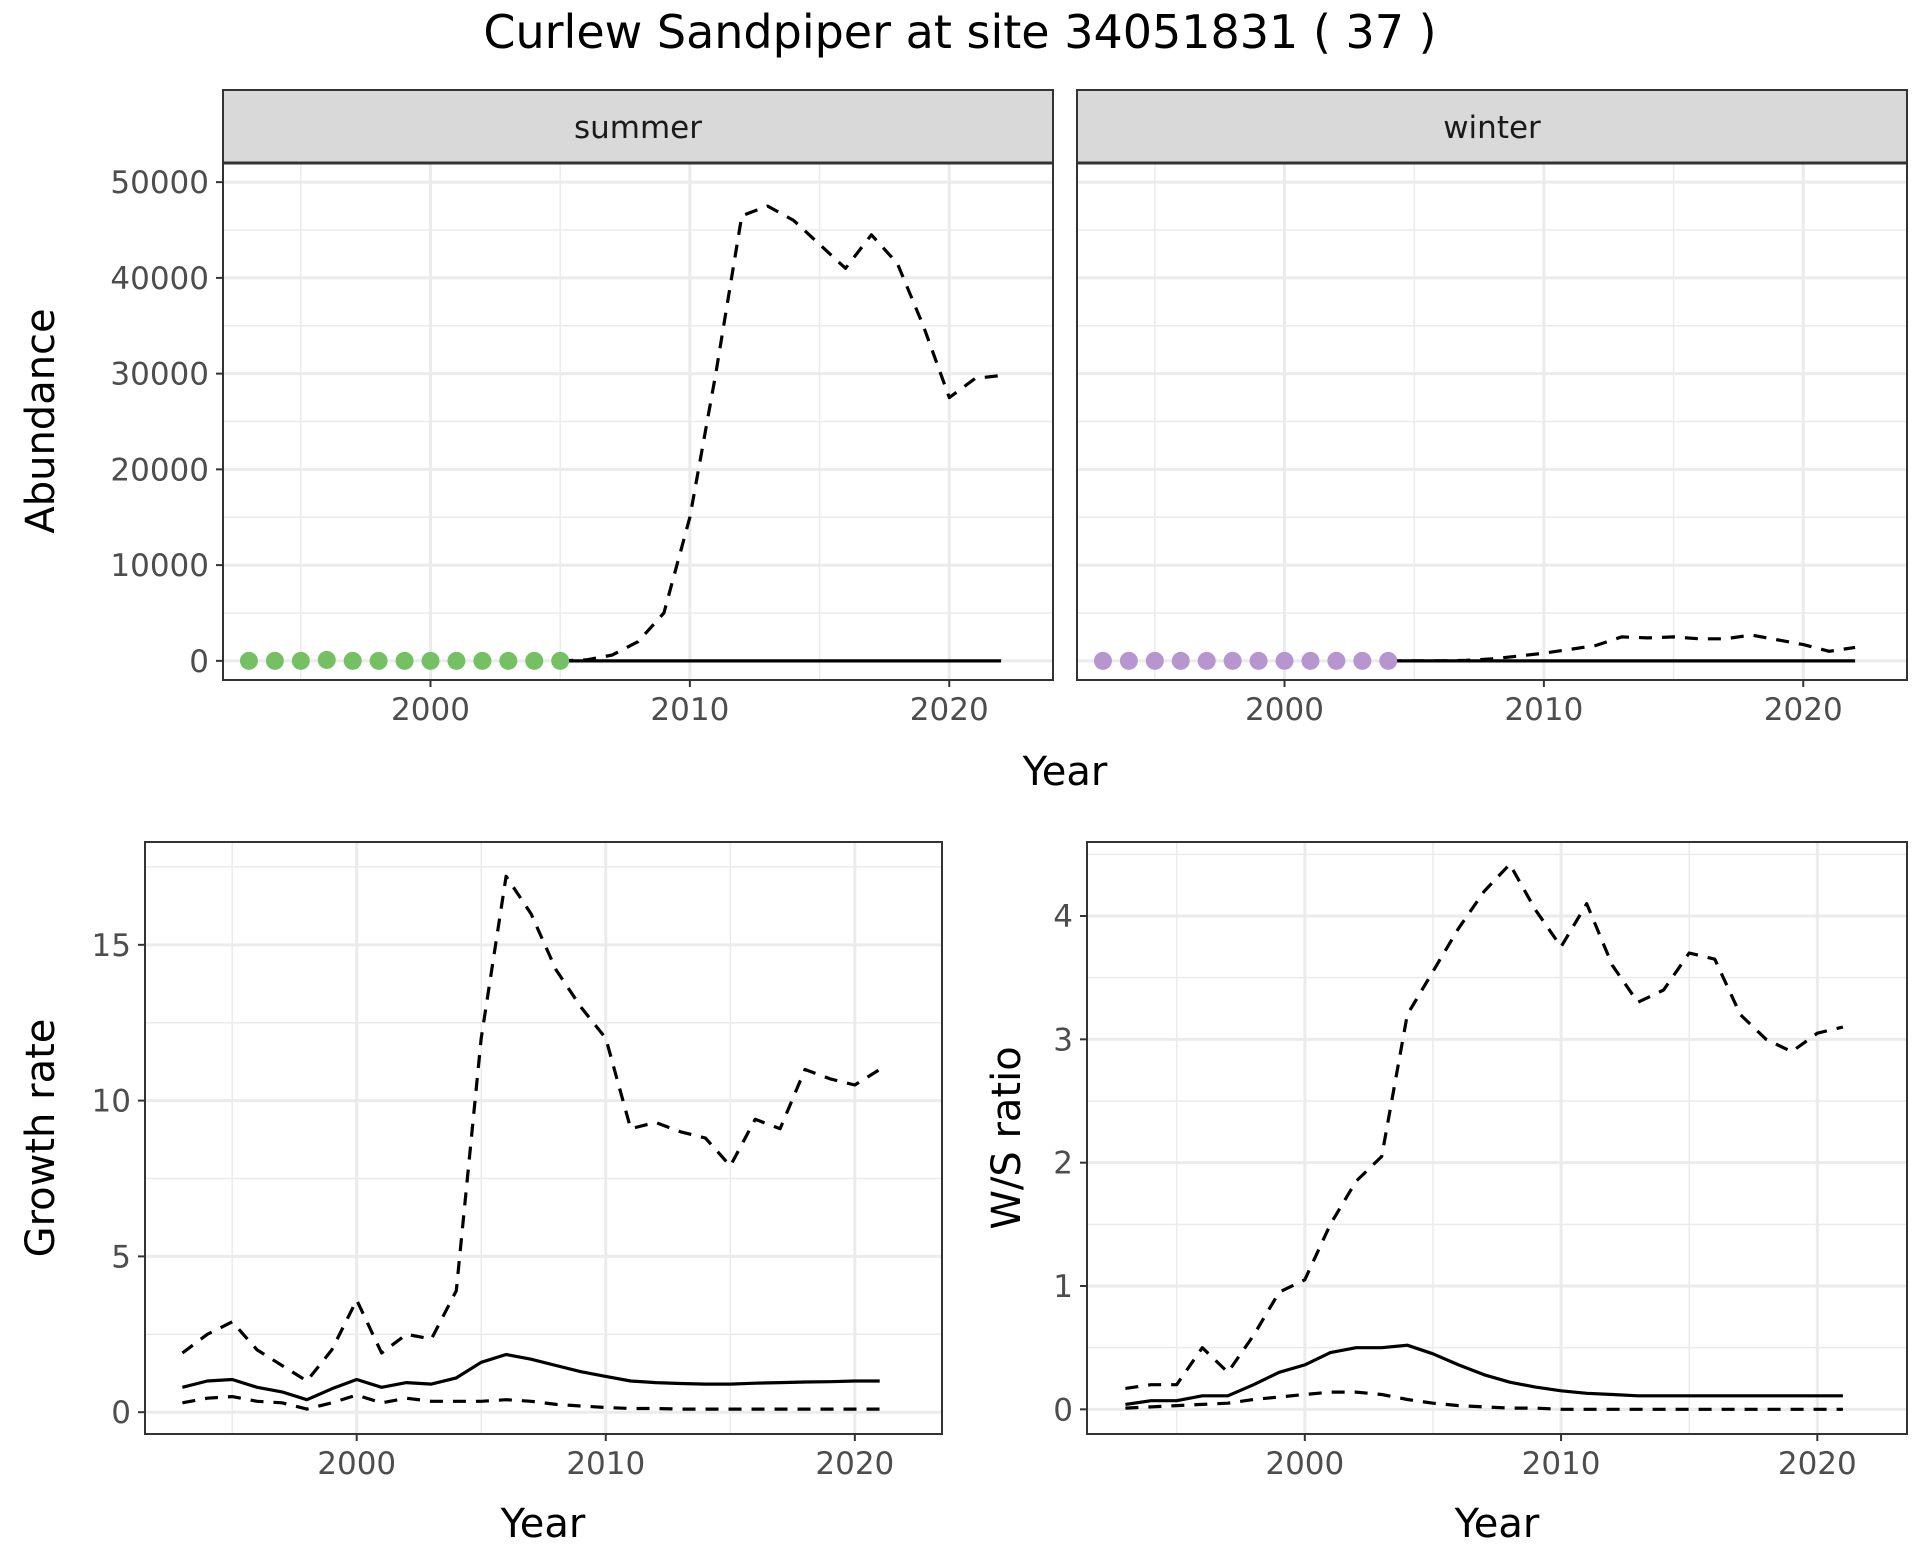 This screenshot has width=1920, height=1560. What do you see at coordinates (1492, 128) in the screenshot?
I see `facet-strip-label: winter` at bounding box center [1492, 128].